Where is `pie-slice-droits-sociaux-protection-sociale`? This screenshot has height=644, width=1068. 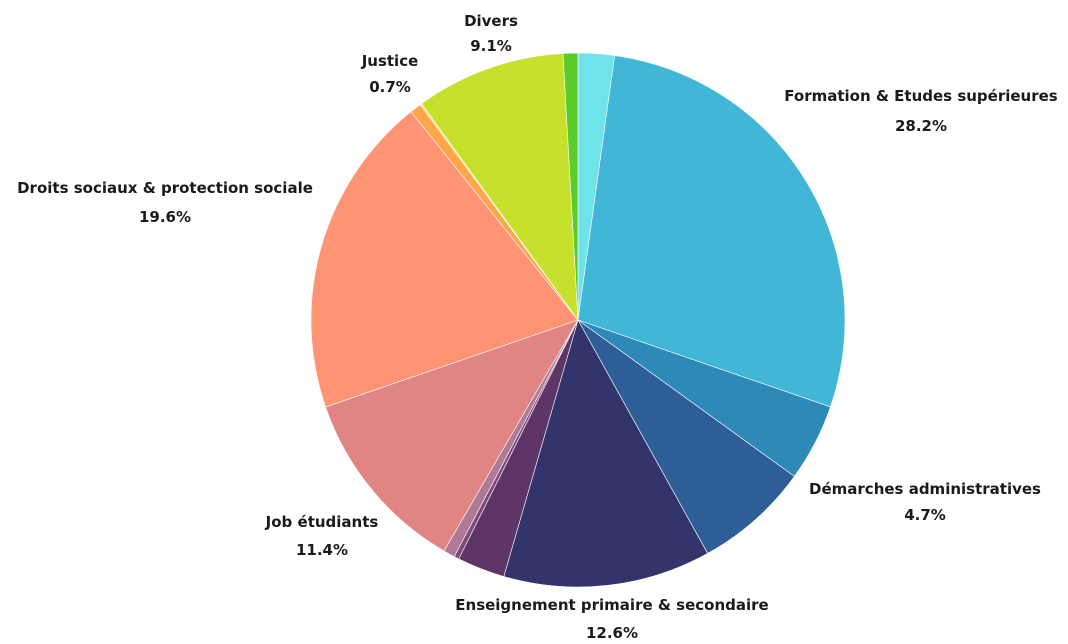 pie-slice-droits-sociaux-protection-sociale is located at coordinates (444, 259).